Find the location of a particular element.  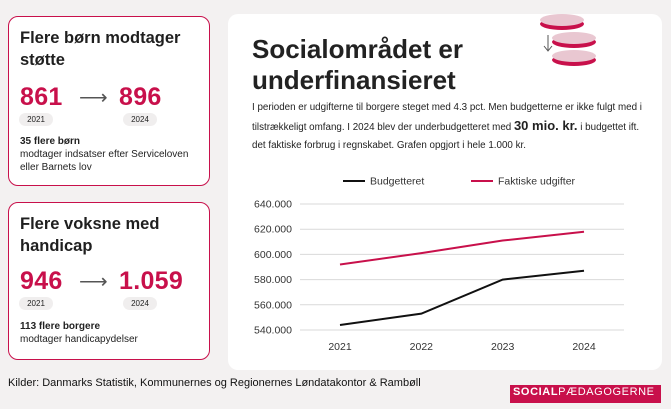

from-value: 946 is located at coordinates (41, 281).